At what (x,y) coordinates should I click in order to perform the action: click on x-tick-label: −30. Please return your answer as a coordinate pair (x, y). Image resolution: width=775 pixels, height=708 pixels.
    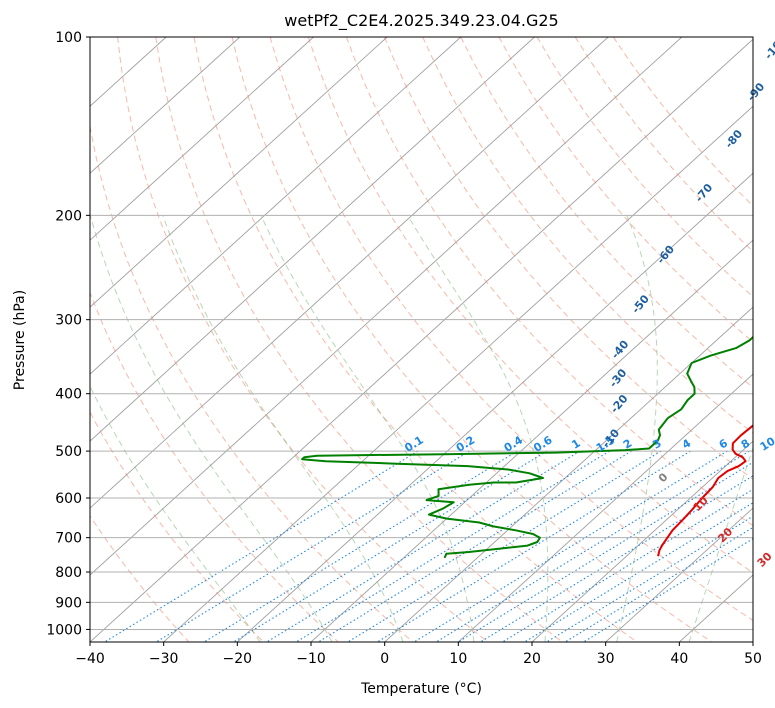
    Looking at the image, I should click on (164, 659).